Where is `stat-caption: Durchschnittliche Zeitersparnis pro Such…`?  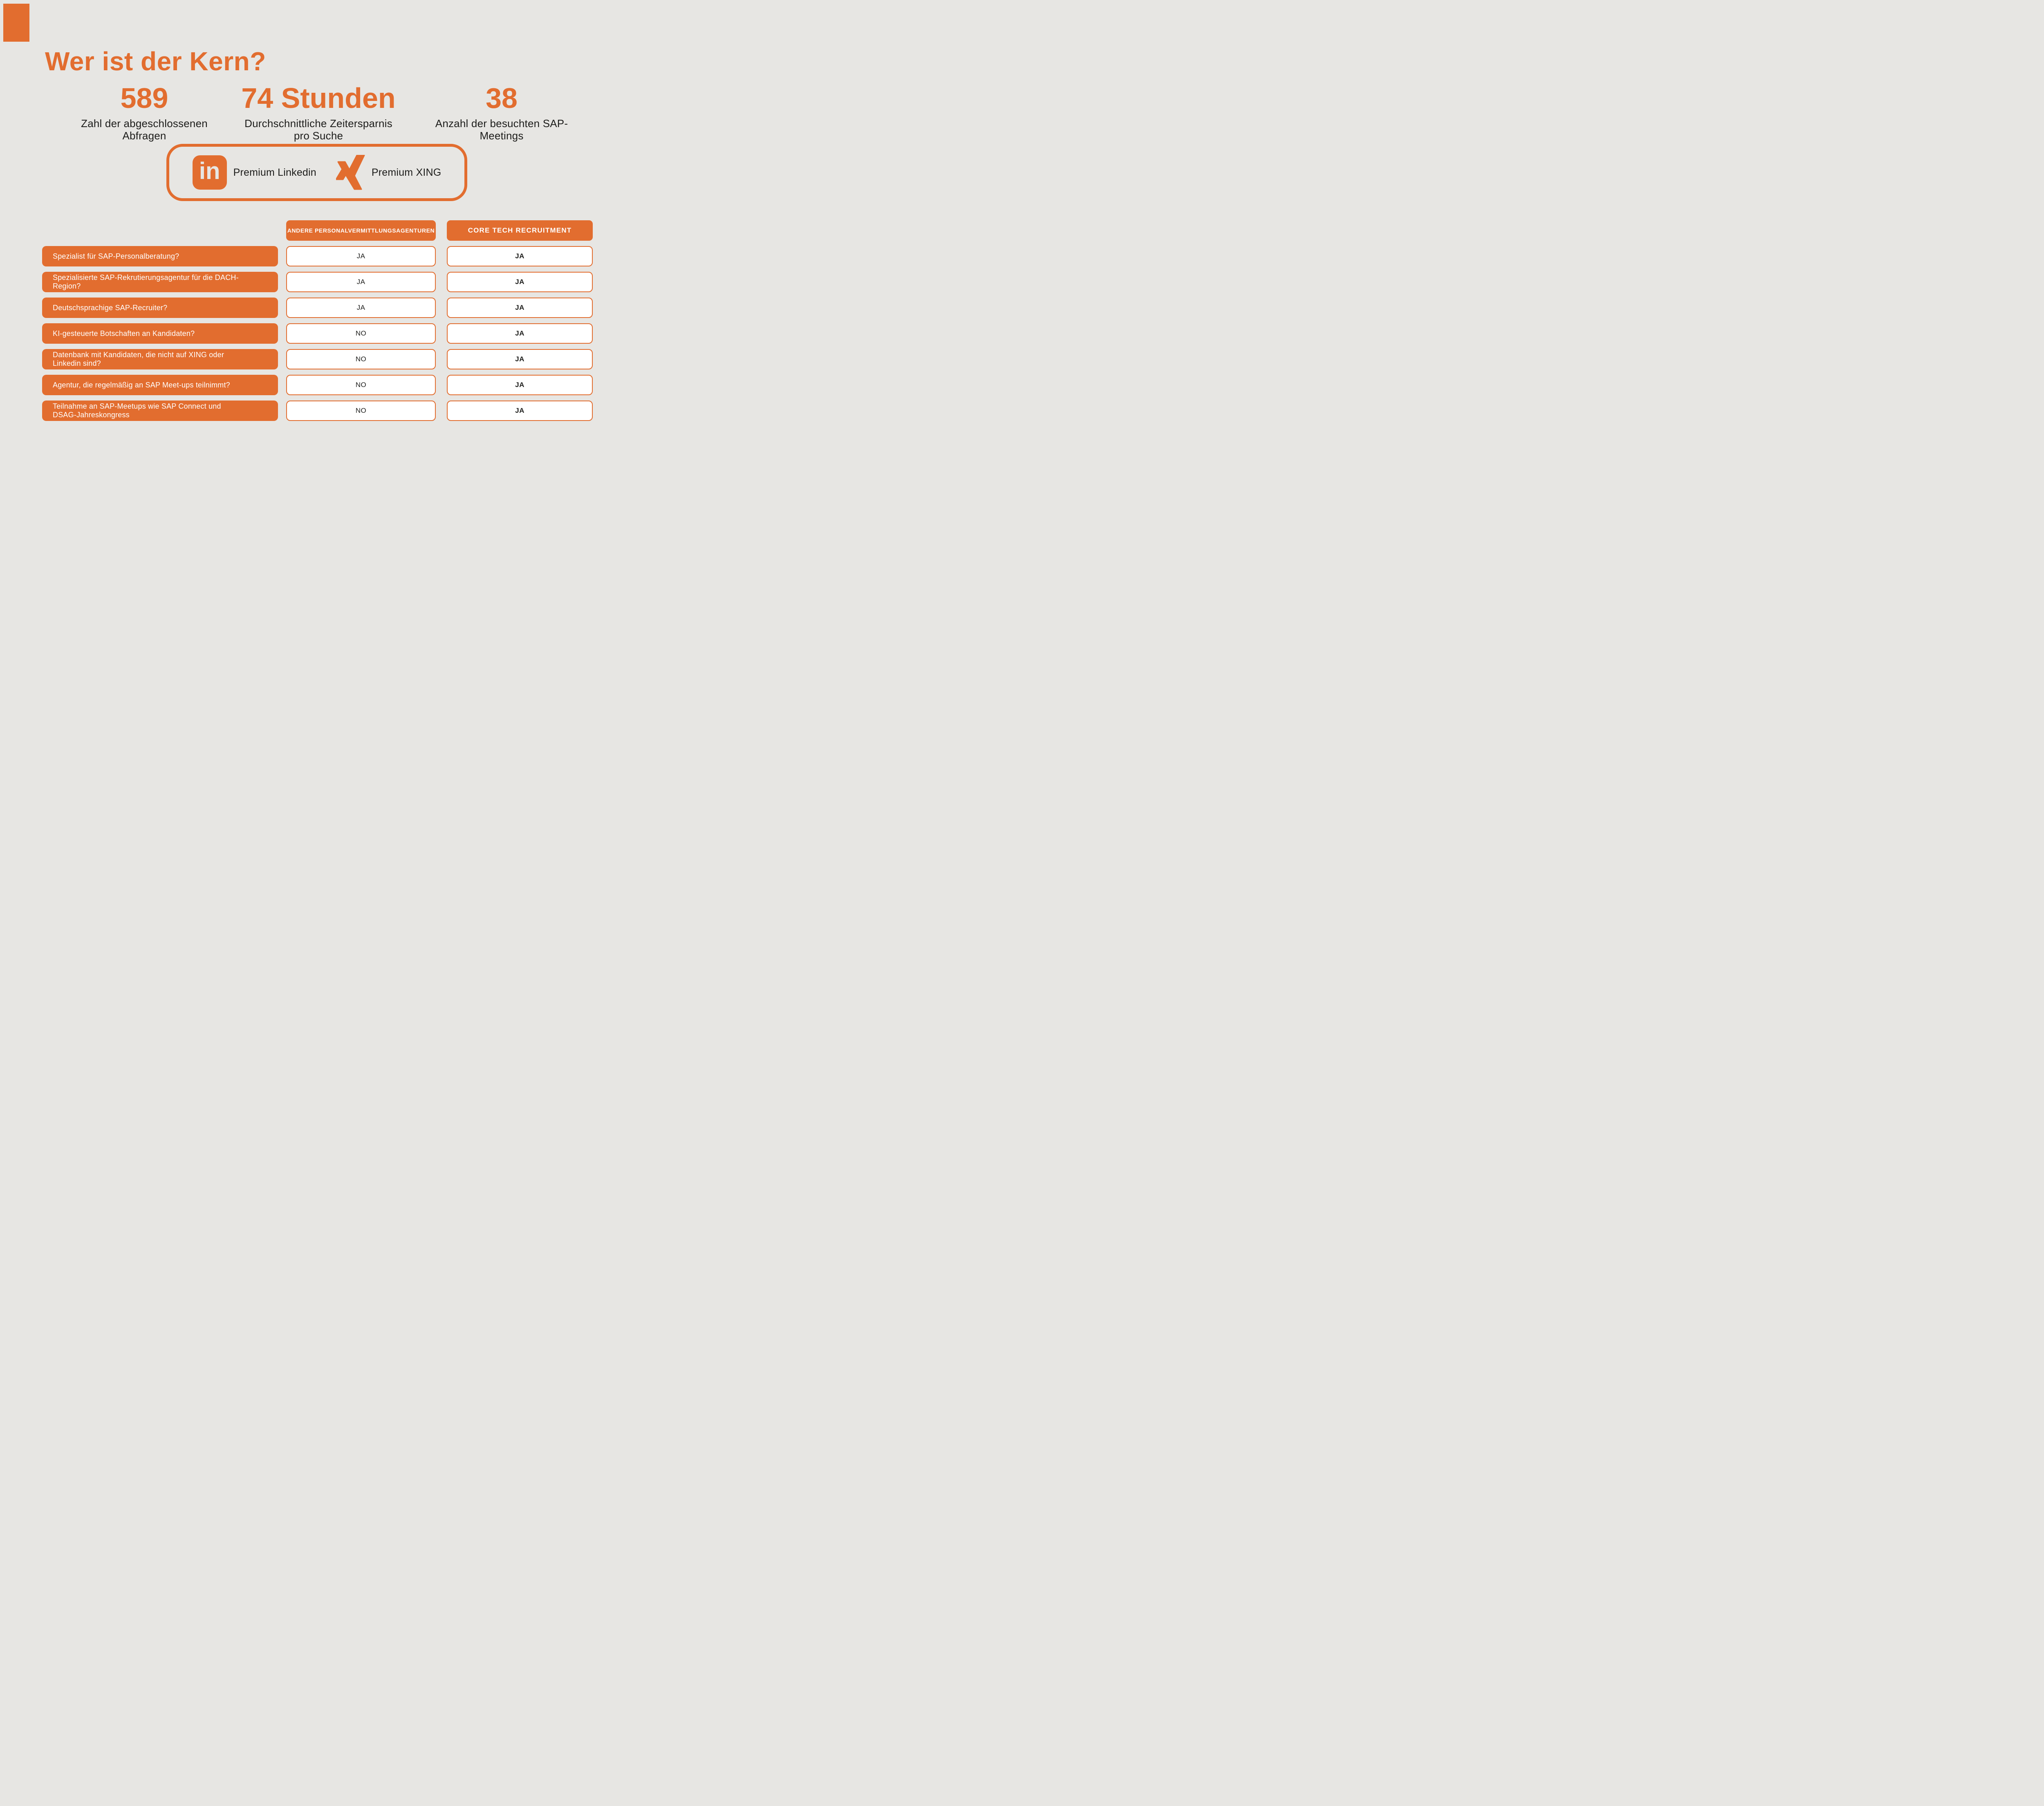 stat-caption: Durchschnittliche Zeitersparnis pro Such… is located at coordinates (318, 130).